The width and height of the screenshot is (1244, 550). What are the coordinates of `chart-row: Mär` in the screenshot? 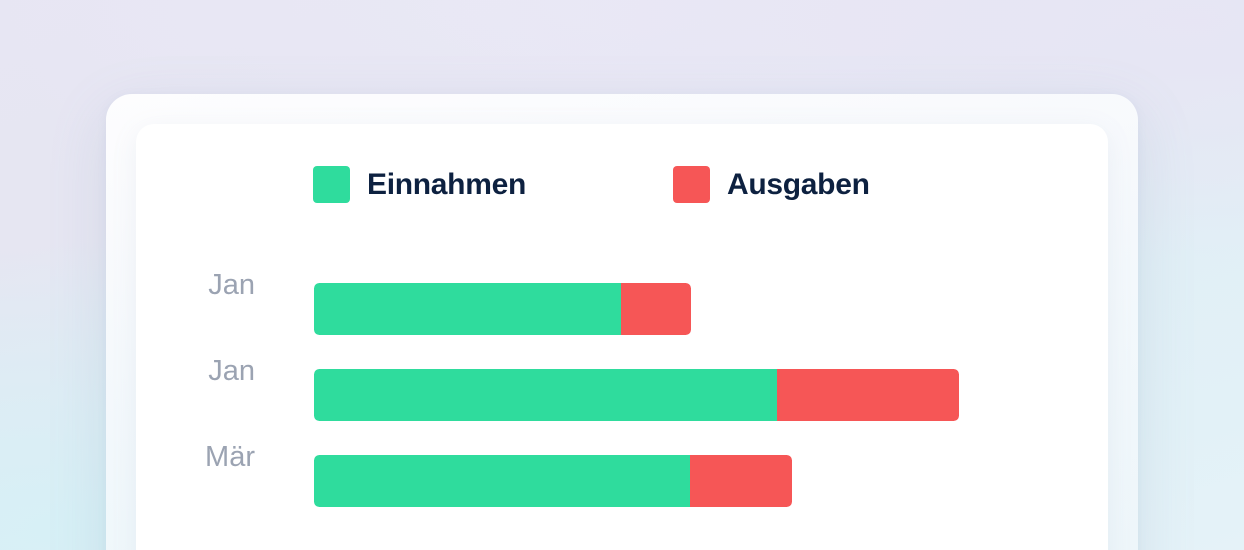 It's located at (622, 472).